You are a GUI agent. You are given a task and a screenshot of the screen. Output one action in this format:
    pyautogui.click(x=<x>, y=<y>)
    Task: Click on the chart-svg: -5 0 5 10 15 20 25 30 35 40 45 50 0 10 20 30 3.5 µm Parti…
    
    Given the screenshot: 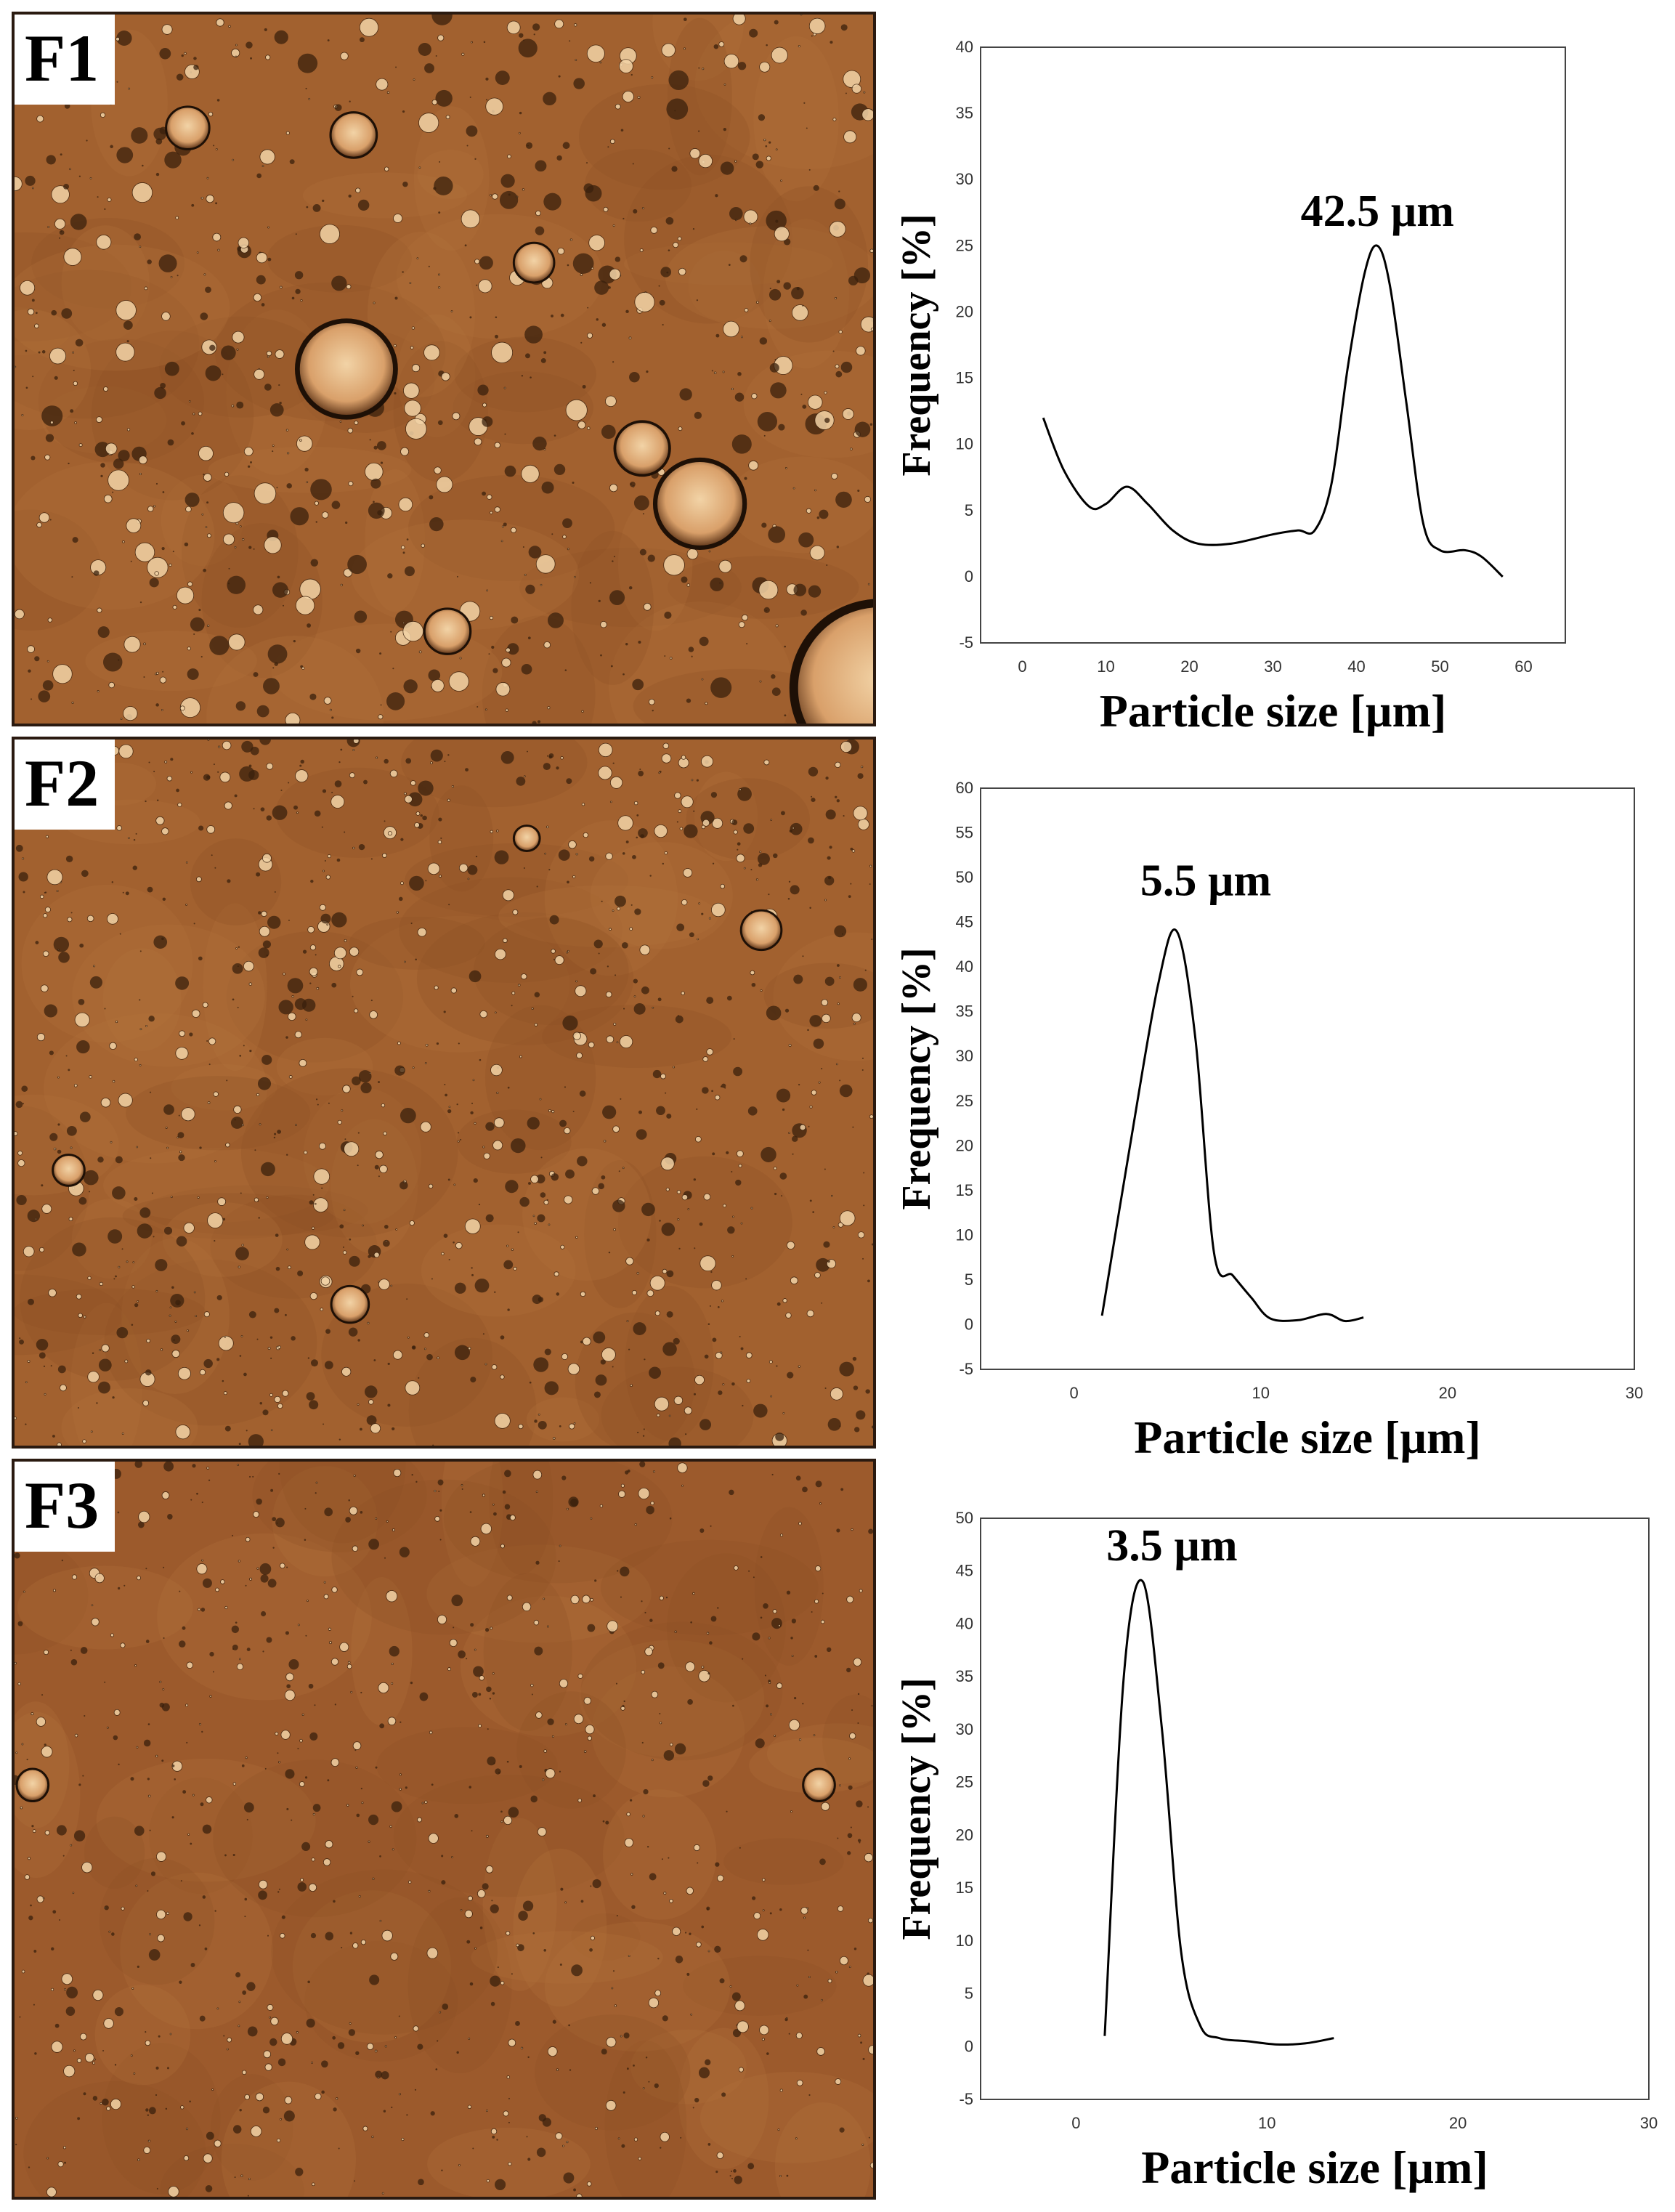 What is the action you would take?
    pyautogui.click(x=1276, y=1851)
    